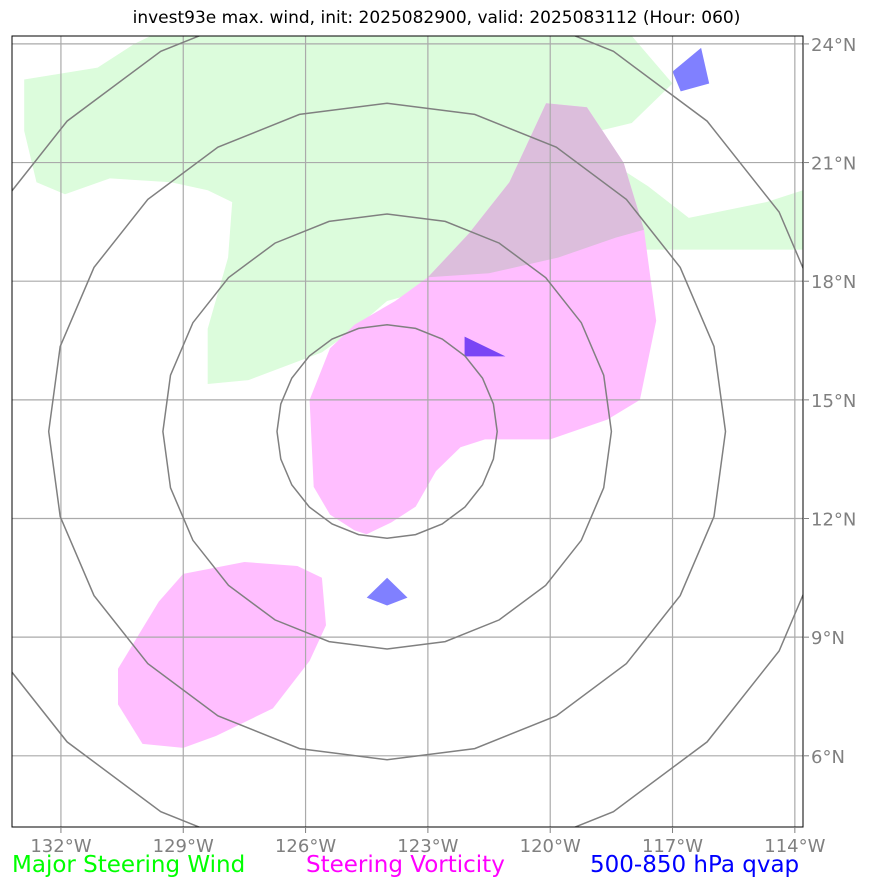 This screenshot has height=891, width=873. I want to click on lon-tick-label: 132°W, so click(60, 846).